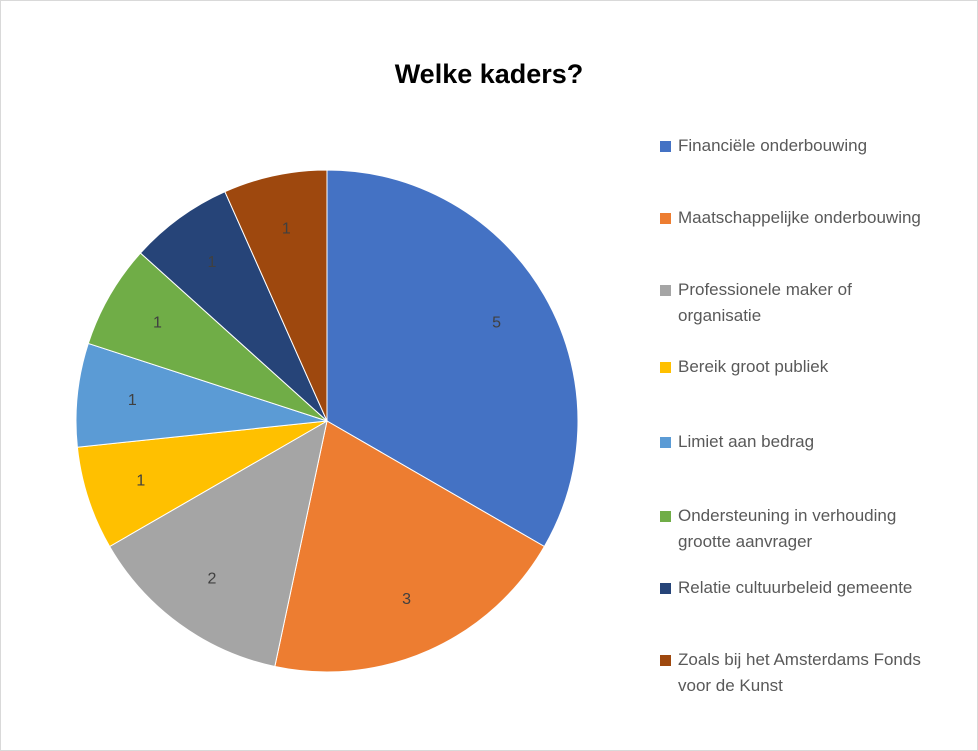 This screenshot has height=751, width=978. I want to click on legend-label: Limiet aan bedrag, so click(746, 441).